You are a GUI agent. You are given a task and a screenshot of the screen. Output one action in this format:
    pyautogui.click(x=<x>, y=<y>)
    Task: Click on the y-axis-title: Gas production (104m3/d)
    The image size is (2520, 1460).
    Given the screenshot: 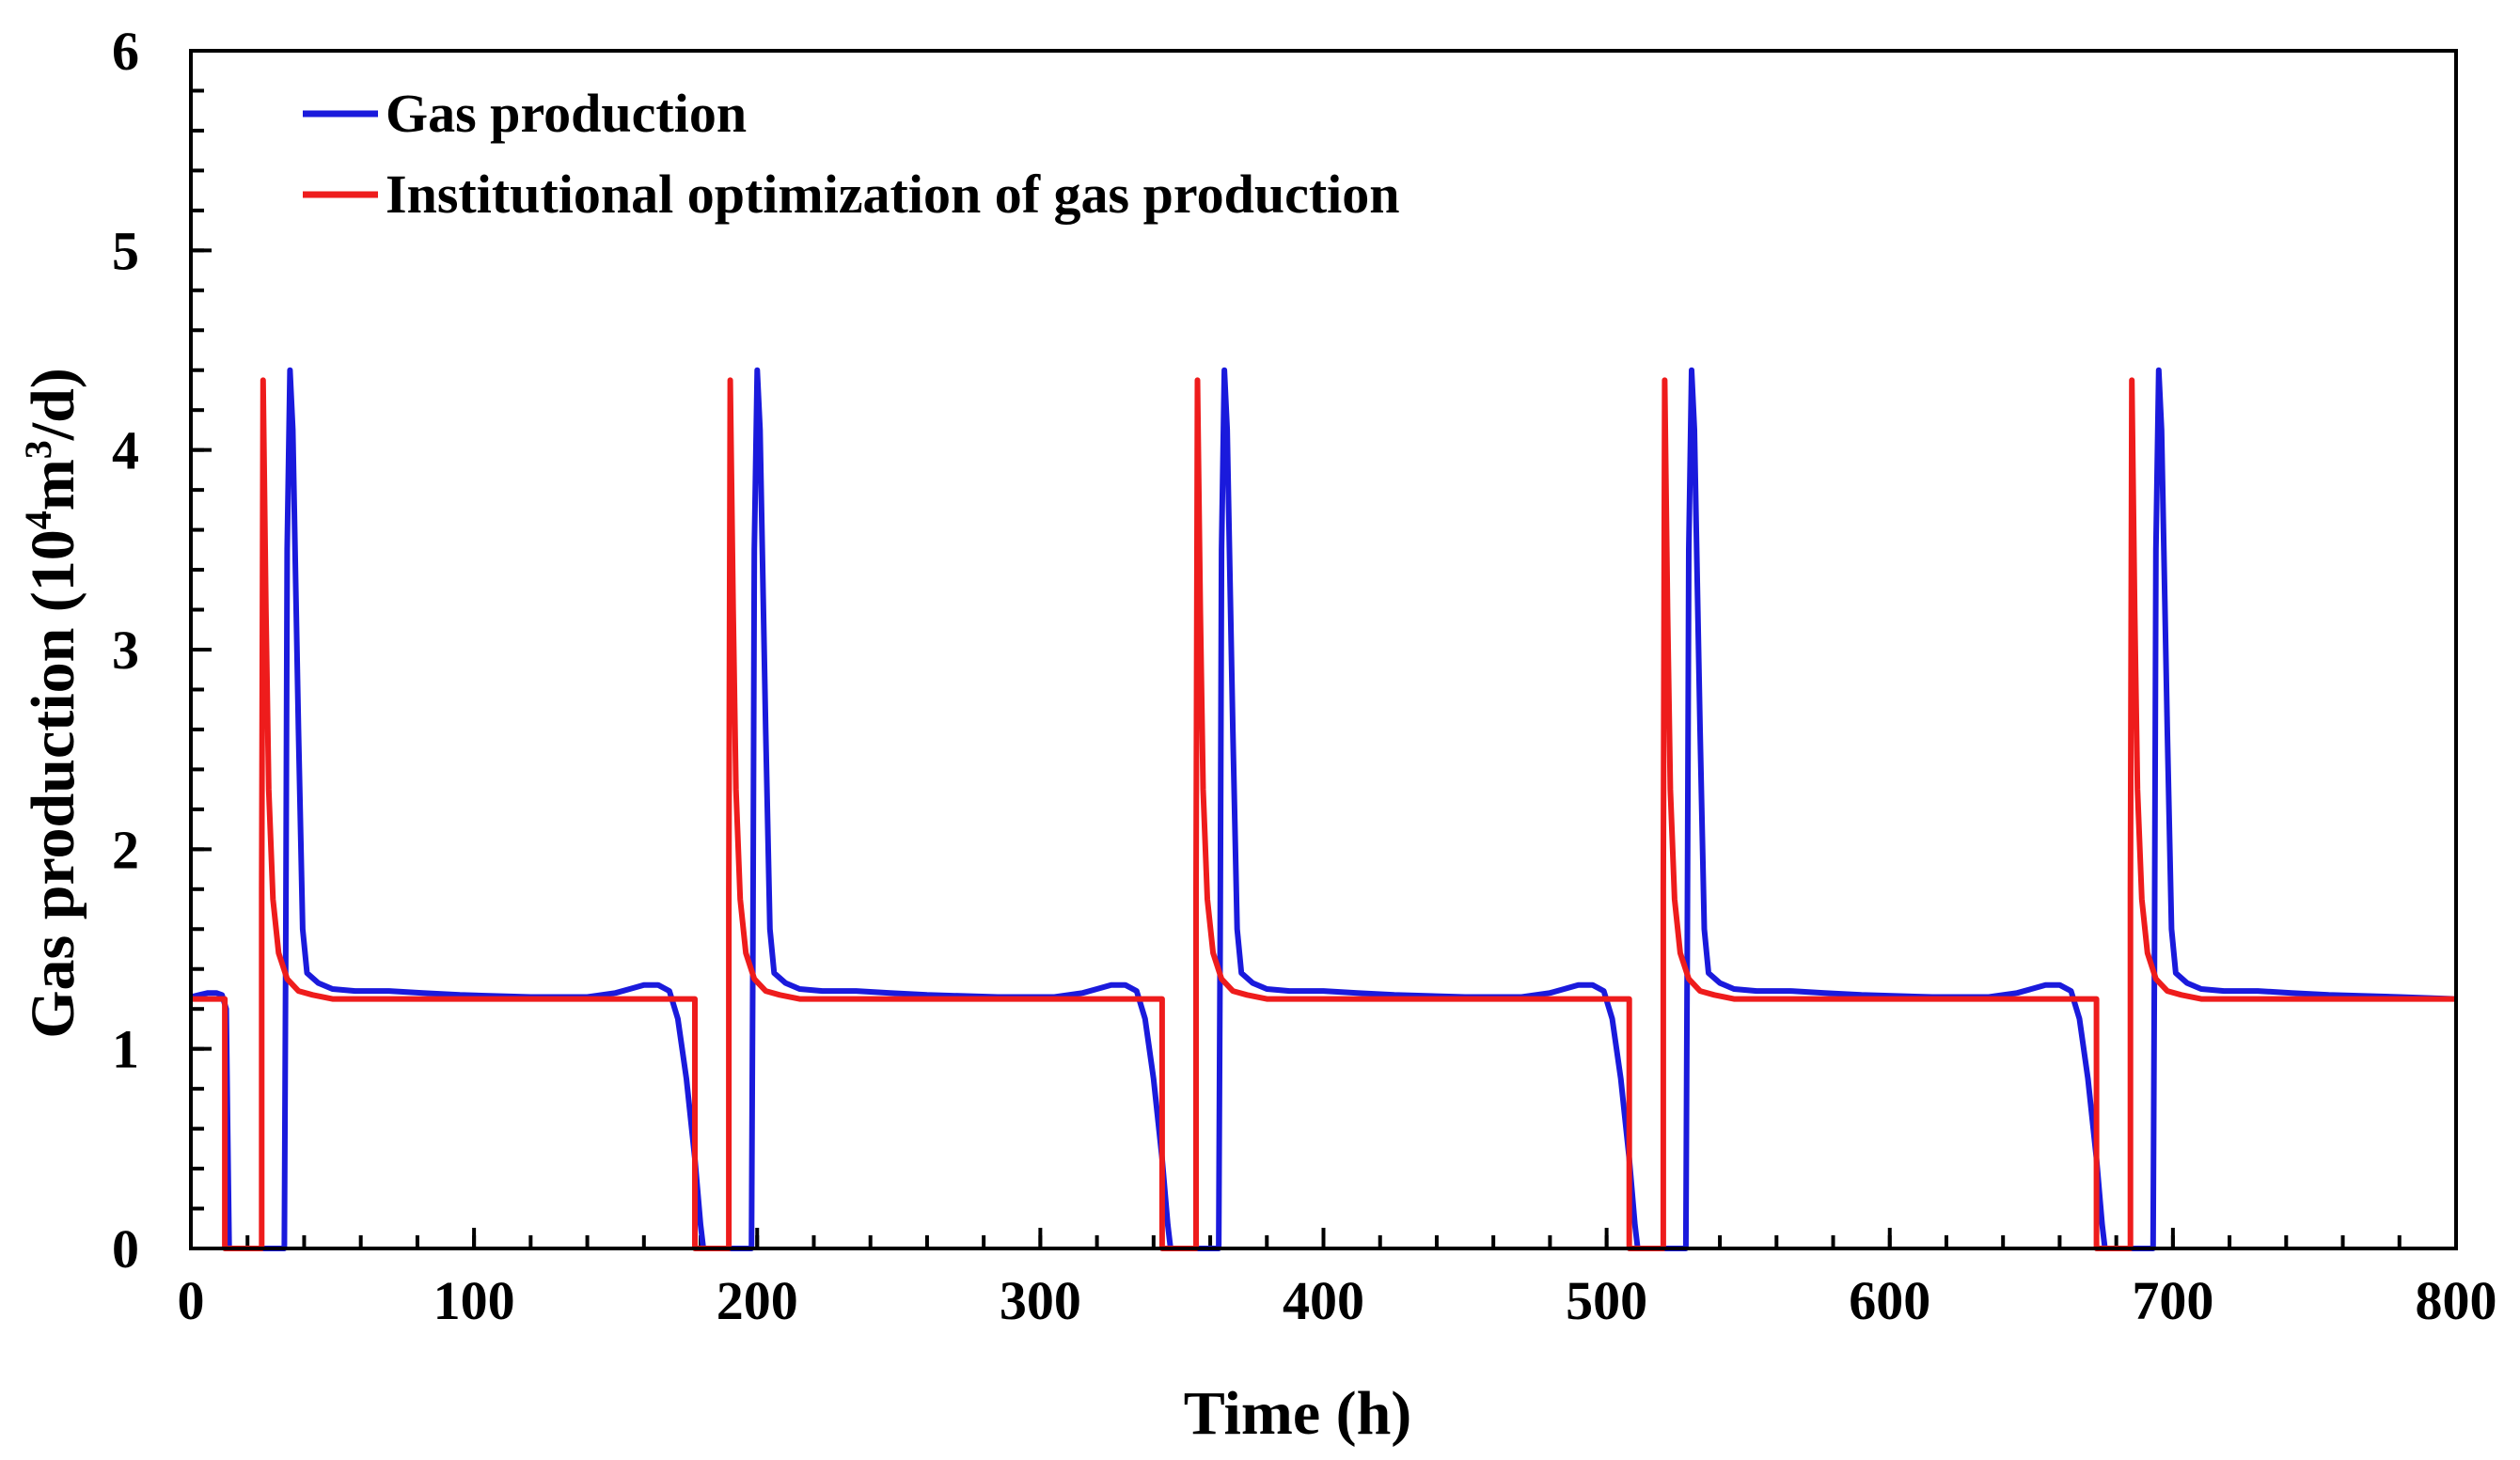 What is the action you would take?
    pyautogui.click(x=52, y=704)
    